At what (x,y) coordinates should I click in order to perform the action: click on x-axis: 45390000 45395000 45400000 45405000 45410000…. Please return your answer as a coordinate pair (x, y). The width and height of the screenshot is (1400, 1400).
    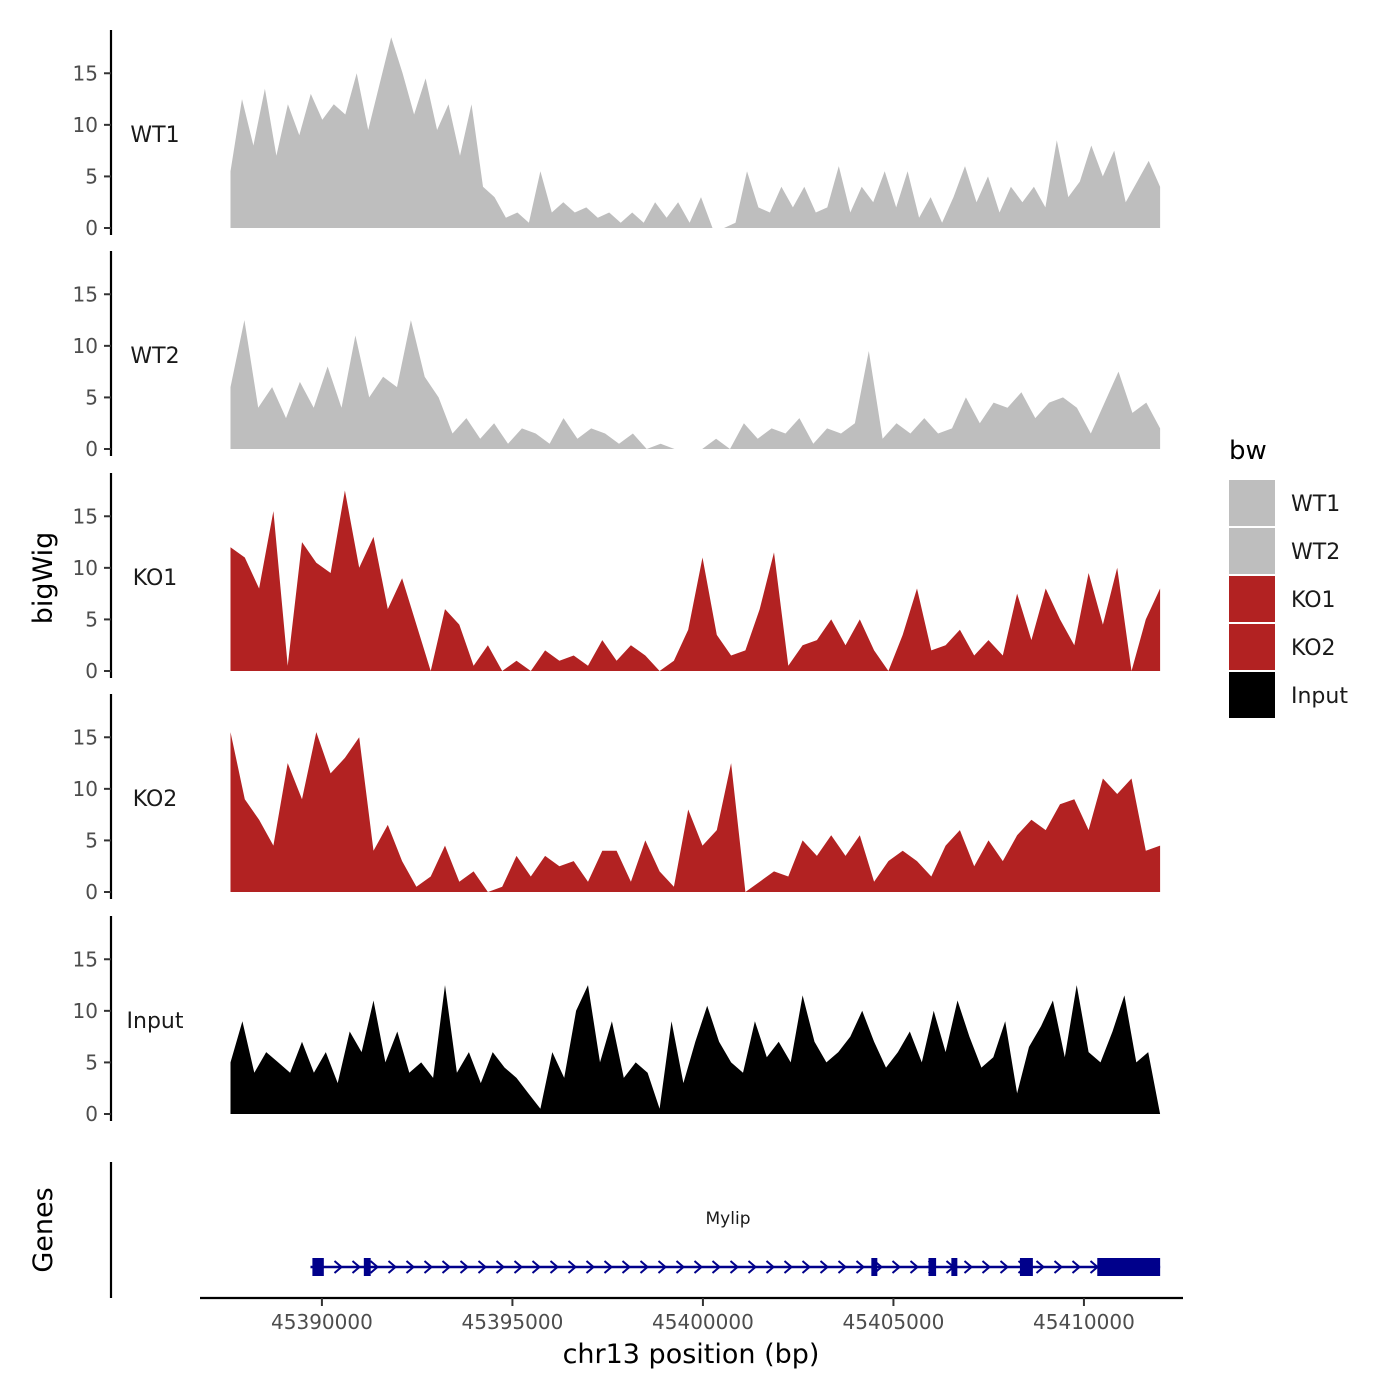
    Looking at the image, I should click on (691, 1333).